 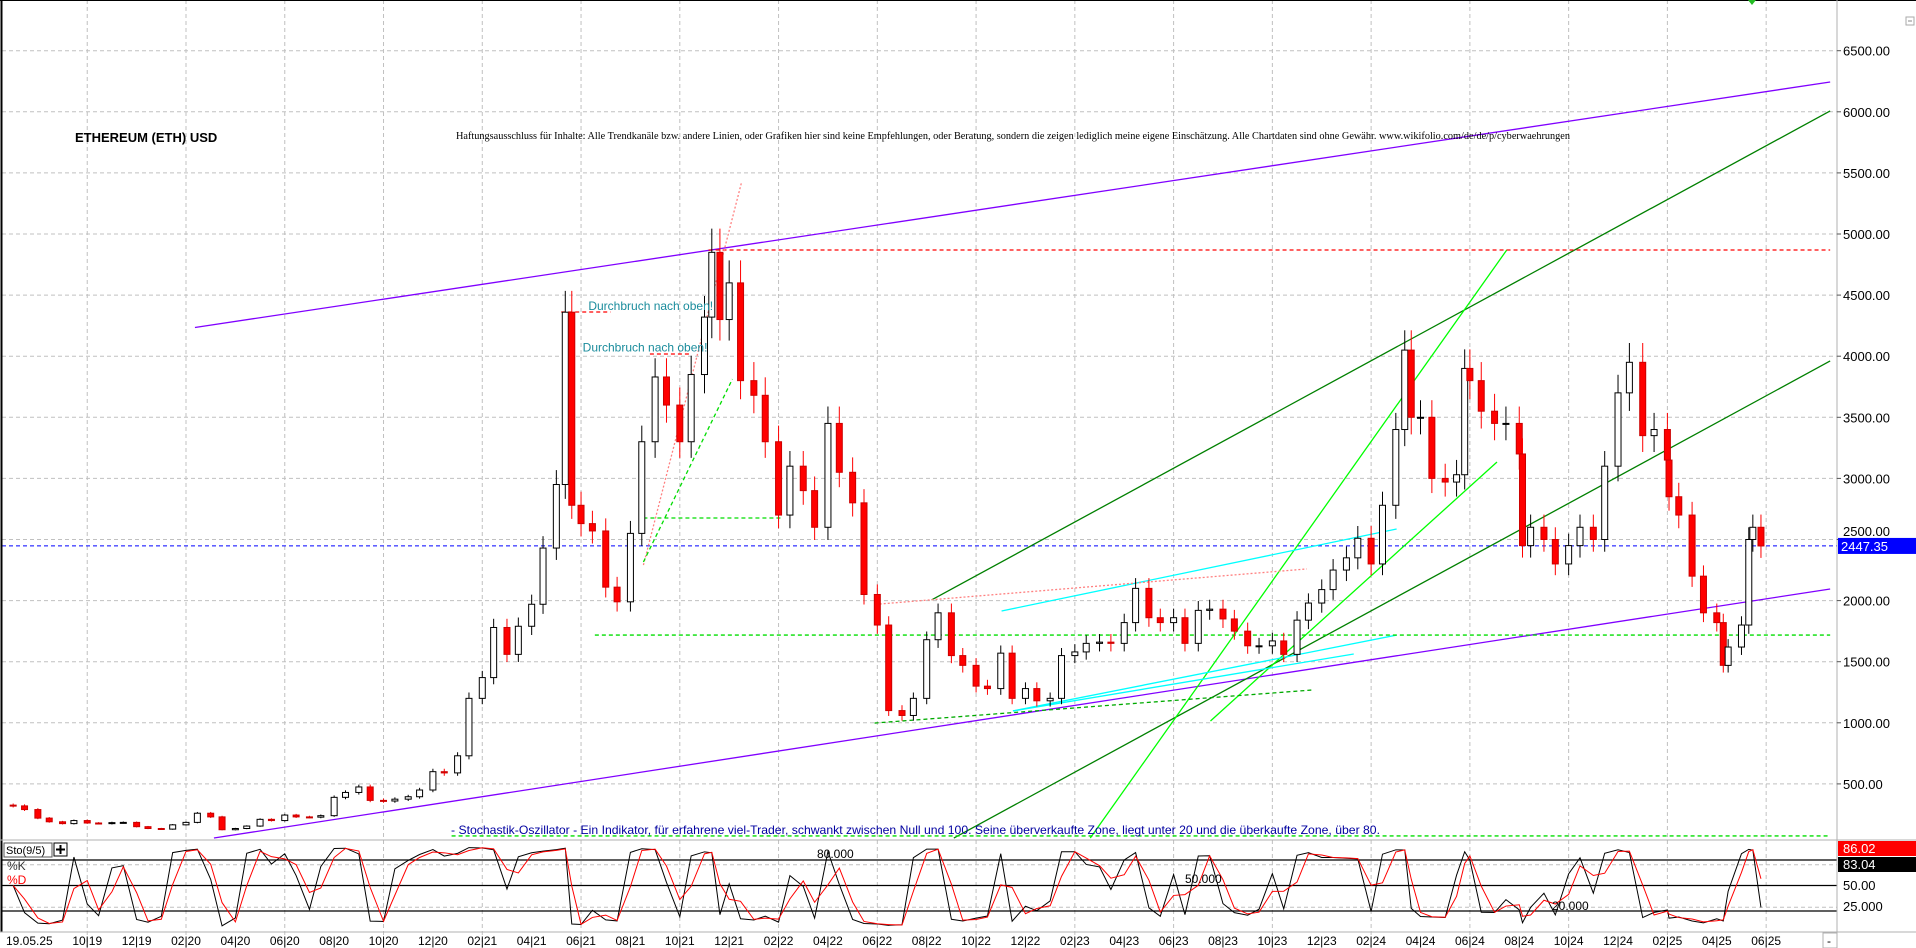 What do you see at coordinates (1717, 941) in the screenshot?
I see `x-tick-label: 04|25` at bounding box center [1717, 941].